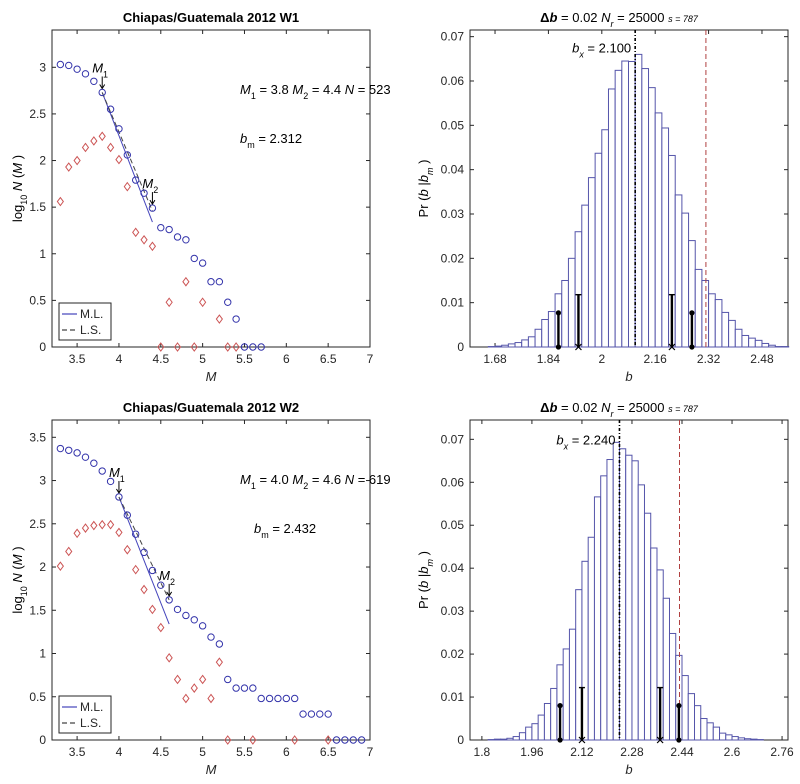  Describe the element at coordinates (17, 159) in the screenshot. I see `y-label-paren-close: )` at that location.